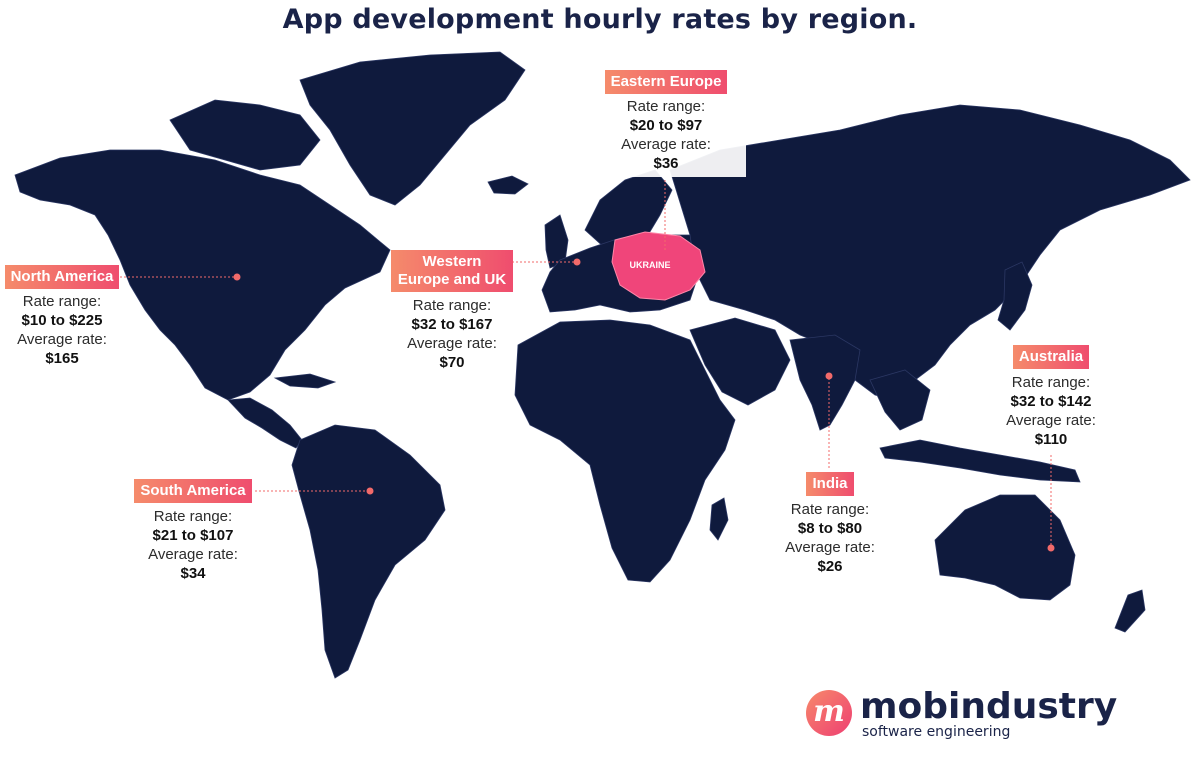 The image size is (1200, 776). I want to click on region-tag: Eastern Europe, so click(666, 82).